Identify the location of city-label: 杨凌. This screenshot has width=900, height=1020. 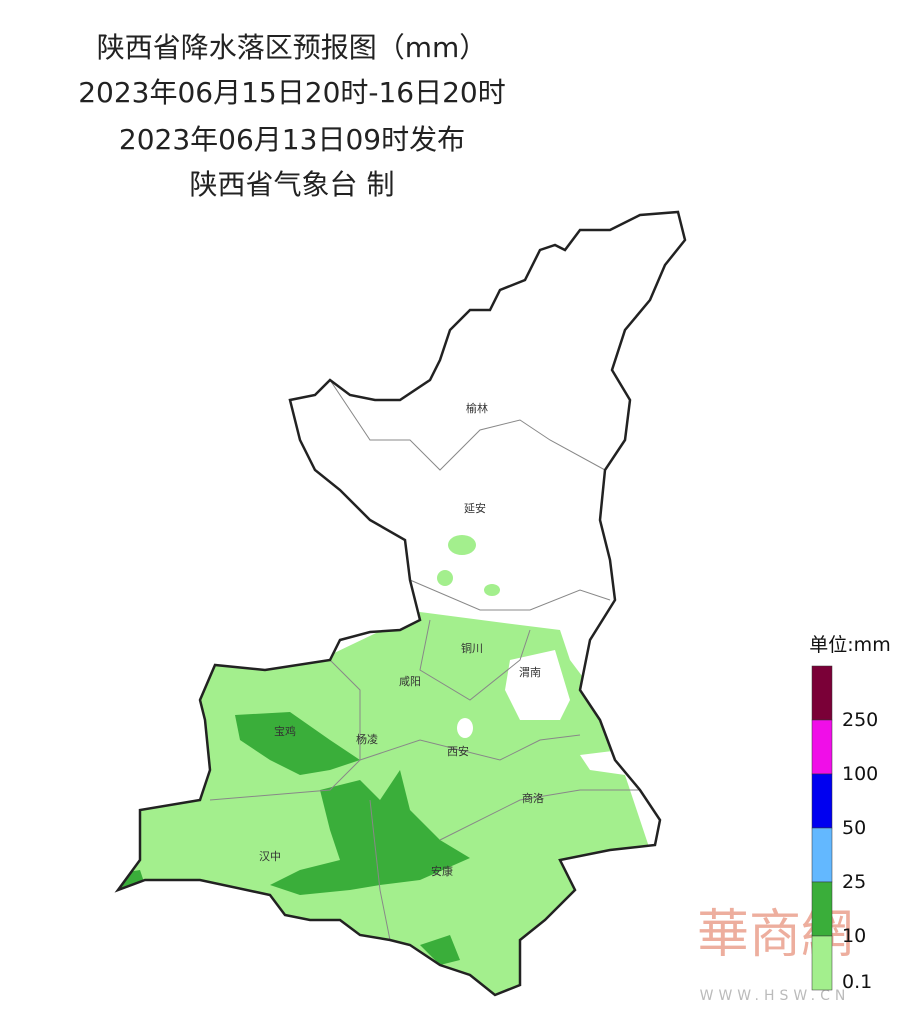
(367, 739).